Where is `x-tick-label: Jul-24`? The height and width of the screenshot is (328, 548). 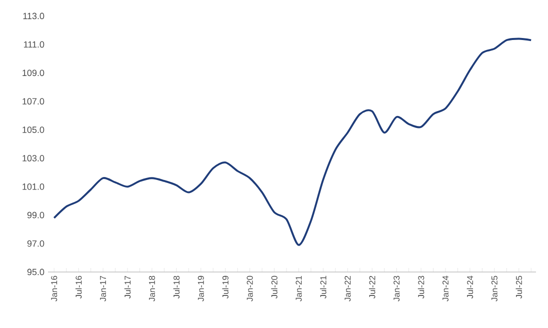 x-tick-label: Jul-24 is located at coordinates (470, 287).